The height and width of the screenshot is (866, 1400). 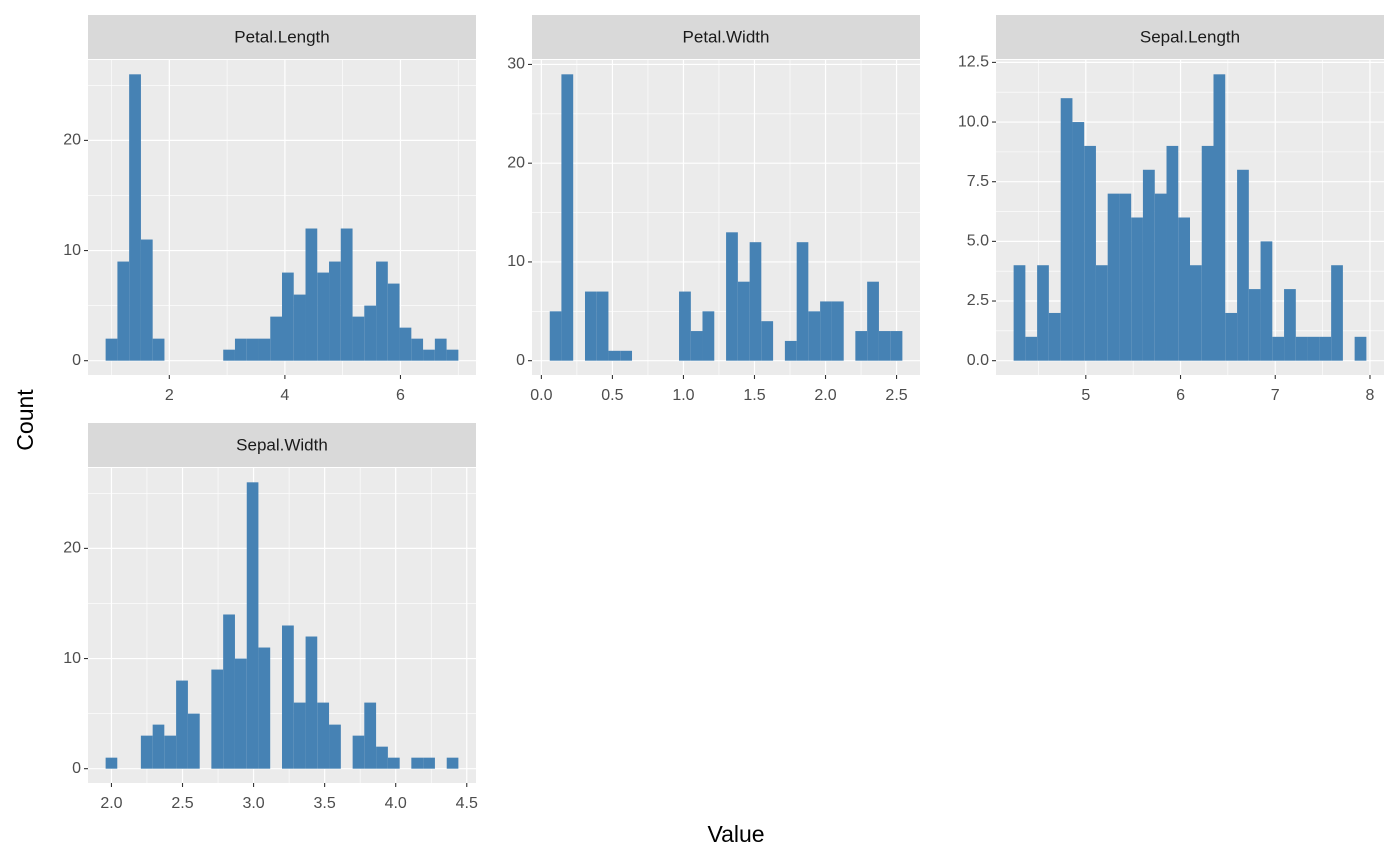 What do you see at coordinates (735, 834) in the screenshot?
I see `x-axis-title: Value` at bounding box center [735, 834].